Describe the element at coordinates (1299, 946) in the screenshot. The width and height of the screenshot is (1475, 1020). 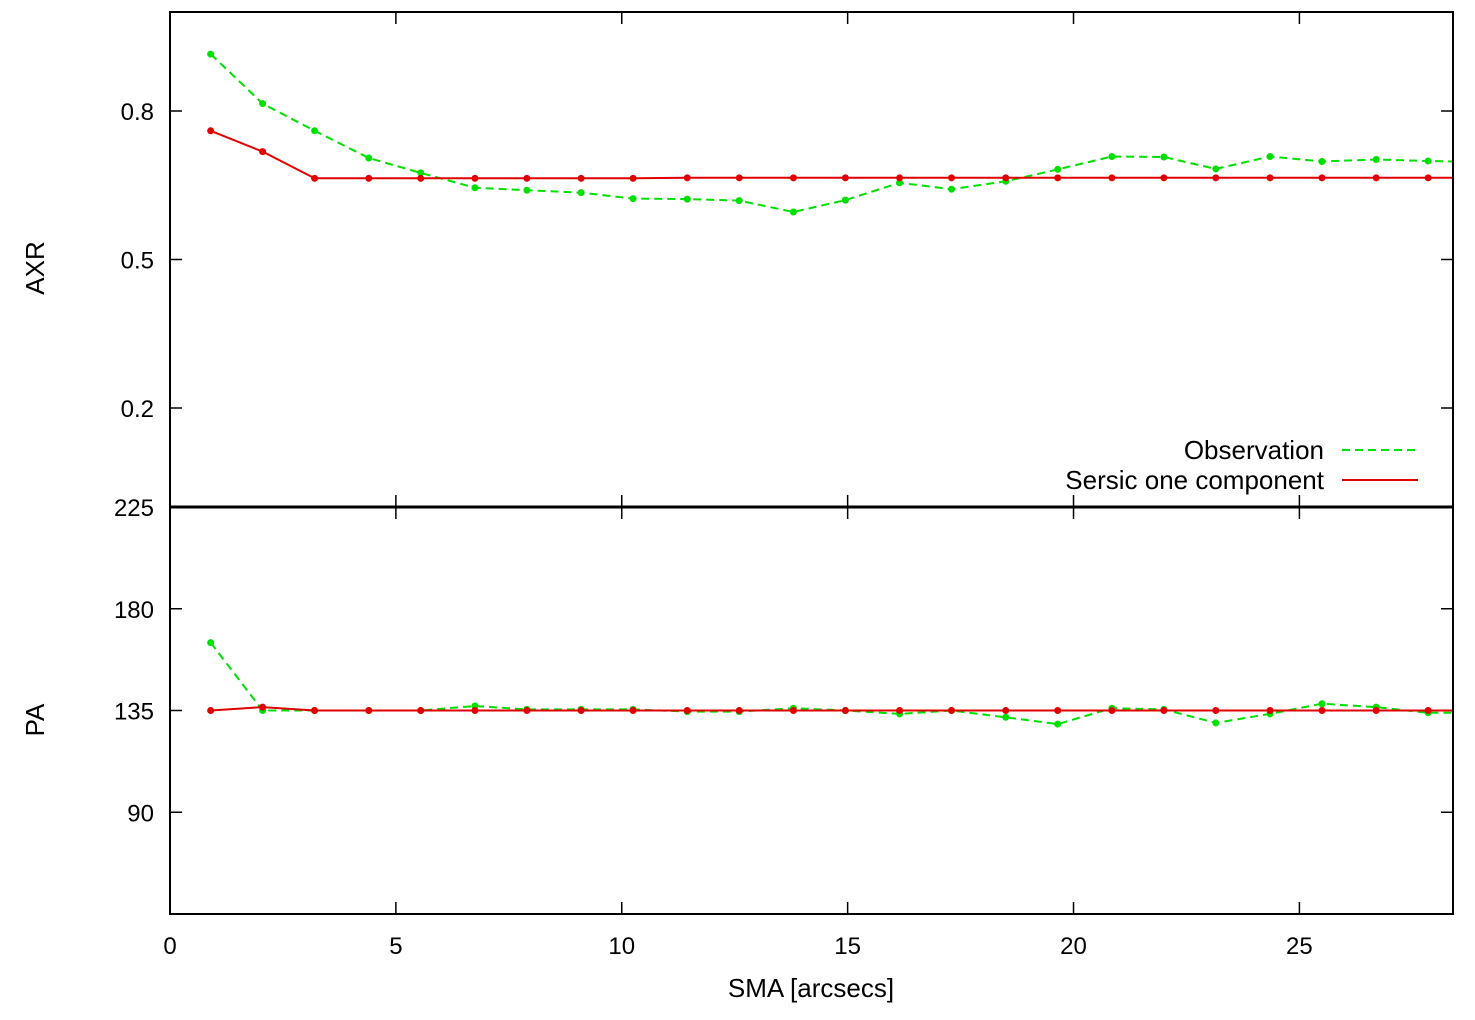
I see `x-tick-label: 25` at that location.